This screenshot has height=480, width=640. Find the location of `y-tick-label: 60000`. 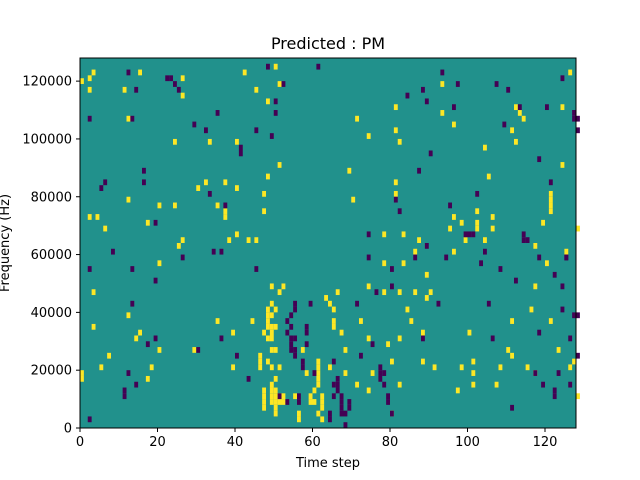

y-tick-label: 60000 is located at coordinates (51, 255).